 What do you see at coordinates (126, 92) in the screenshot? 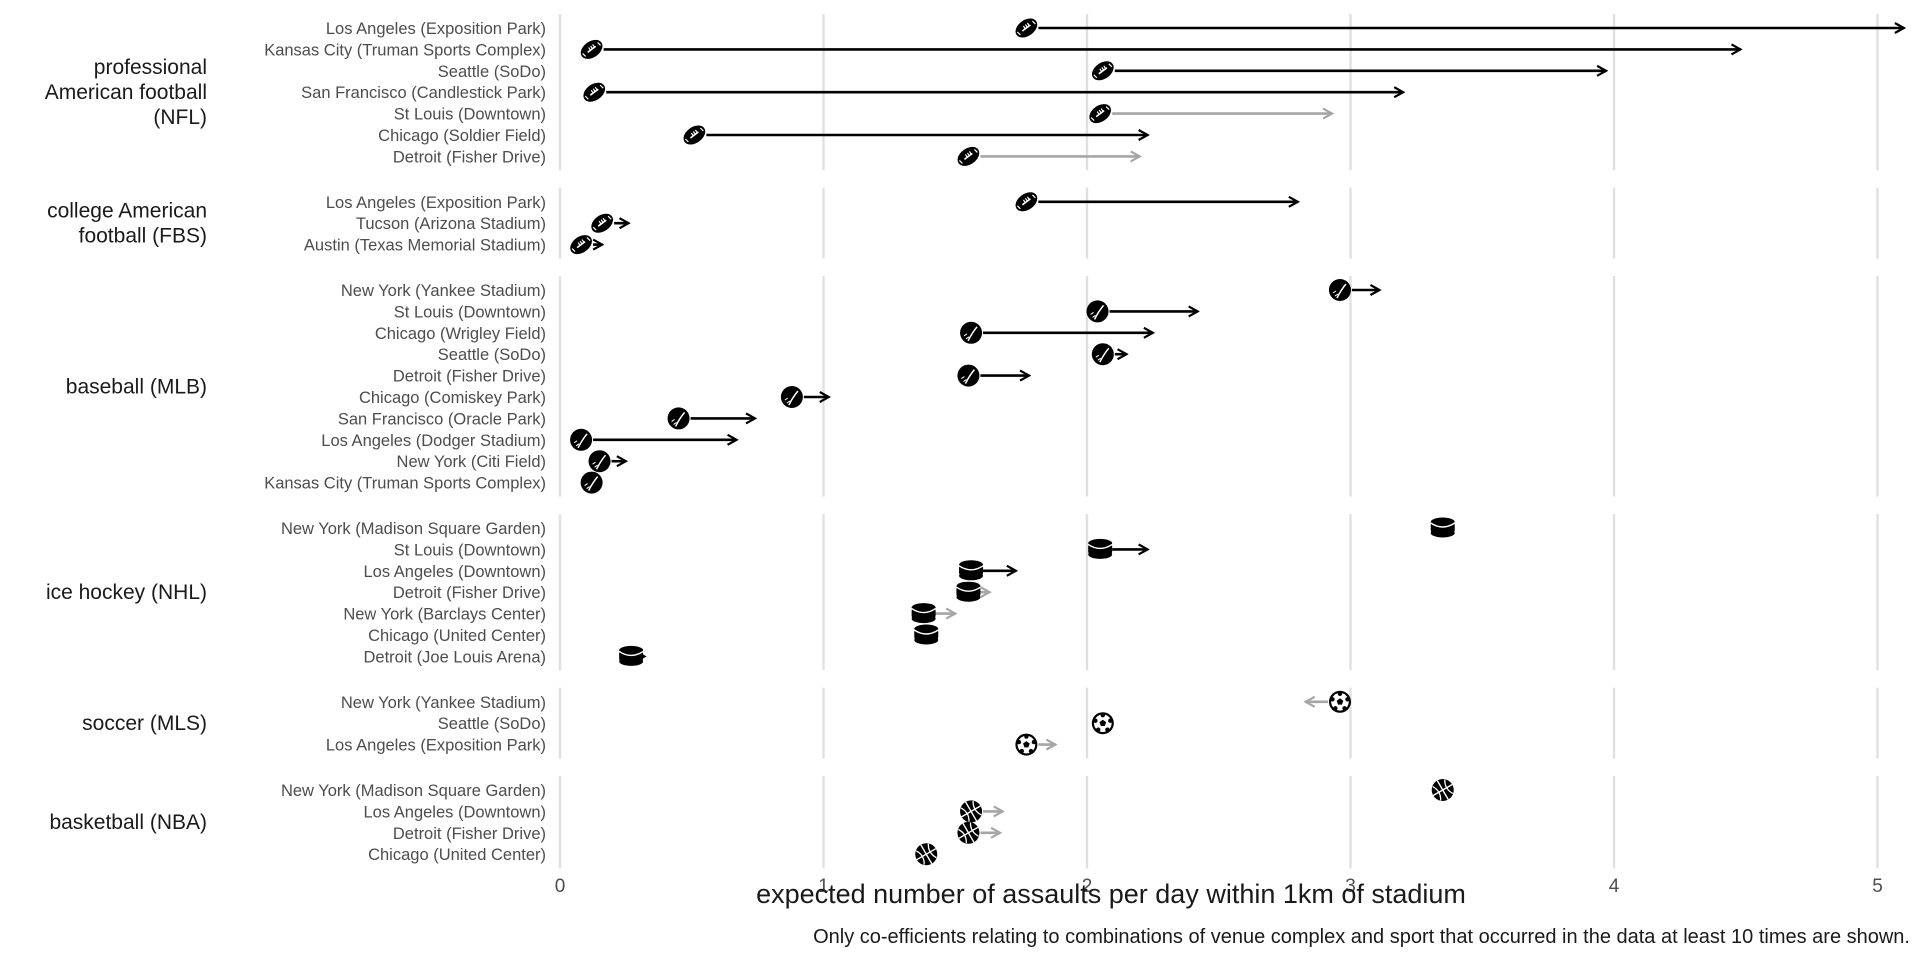
I see `group-label: American football` at bounding box center [126, 92].